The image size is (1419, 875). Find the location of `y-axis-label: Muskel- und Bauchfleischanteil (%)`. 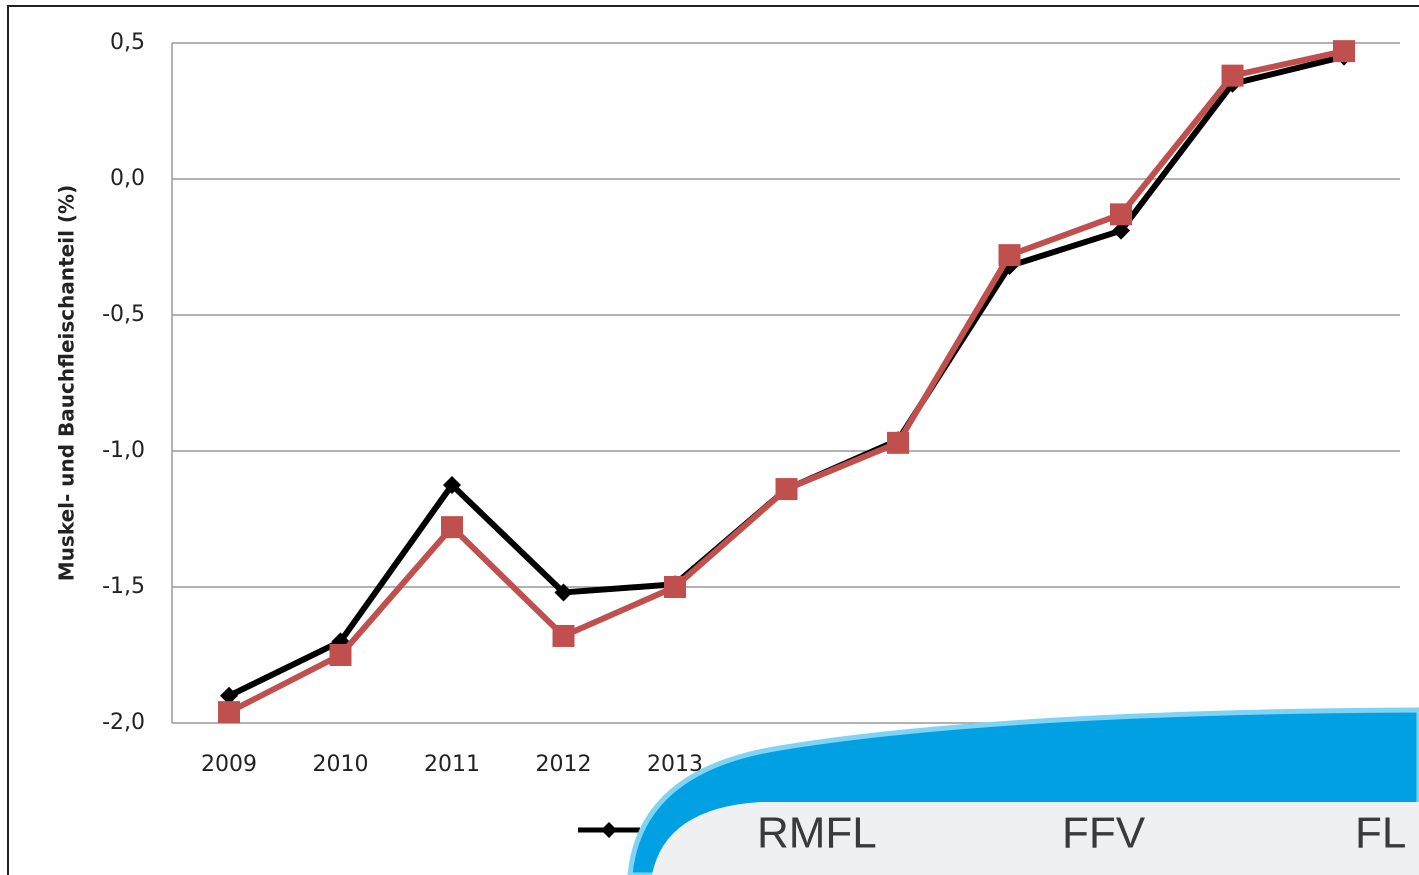

y-axis-label: Muskel- und Bauchfleischanteil (%) is located at coordinates (67, 383).